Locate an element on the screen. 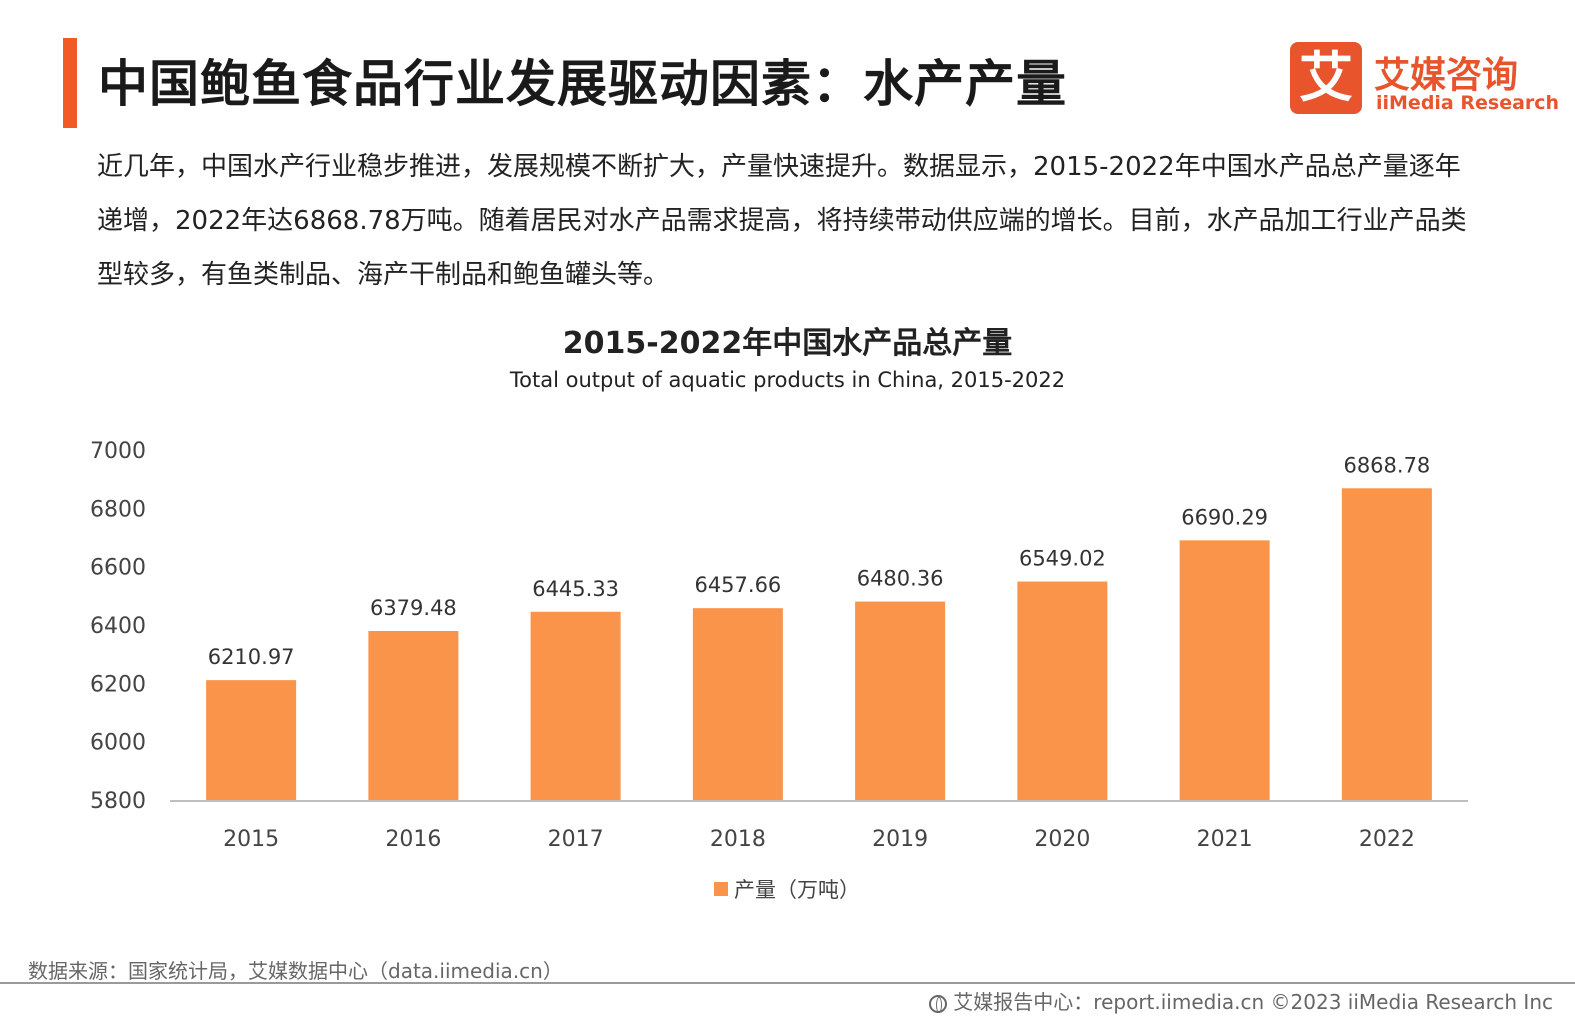 This screenshot has height=1024, width=1575. x-tick-label: 2015 is located at coordinates (251, 839).